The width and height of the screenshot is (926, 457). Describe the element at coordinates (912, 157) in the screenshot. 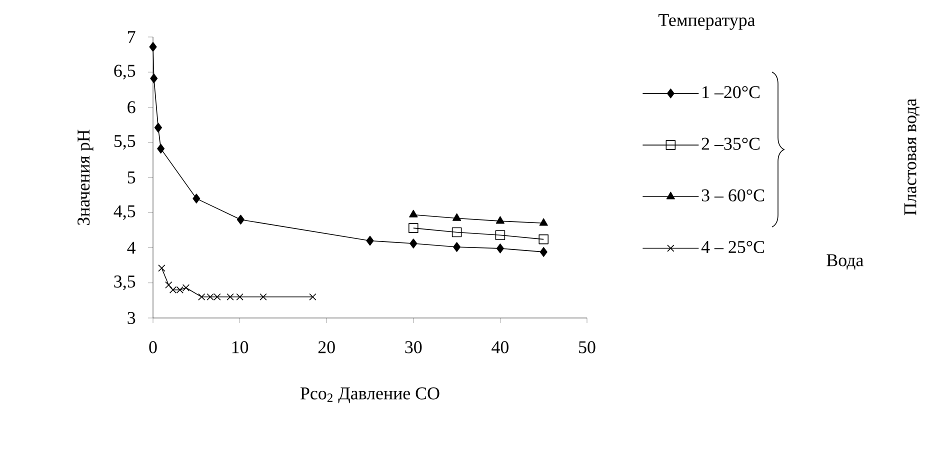

I see `text: Пластовая вода` at that location.